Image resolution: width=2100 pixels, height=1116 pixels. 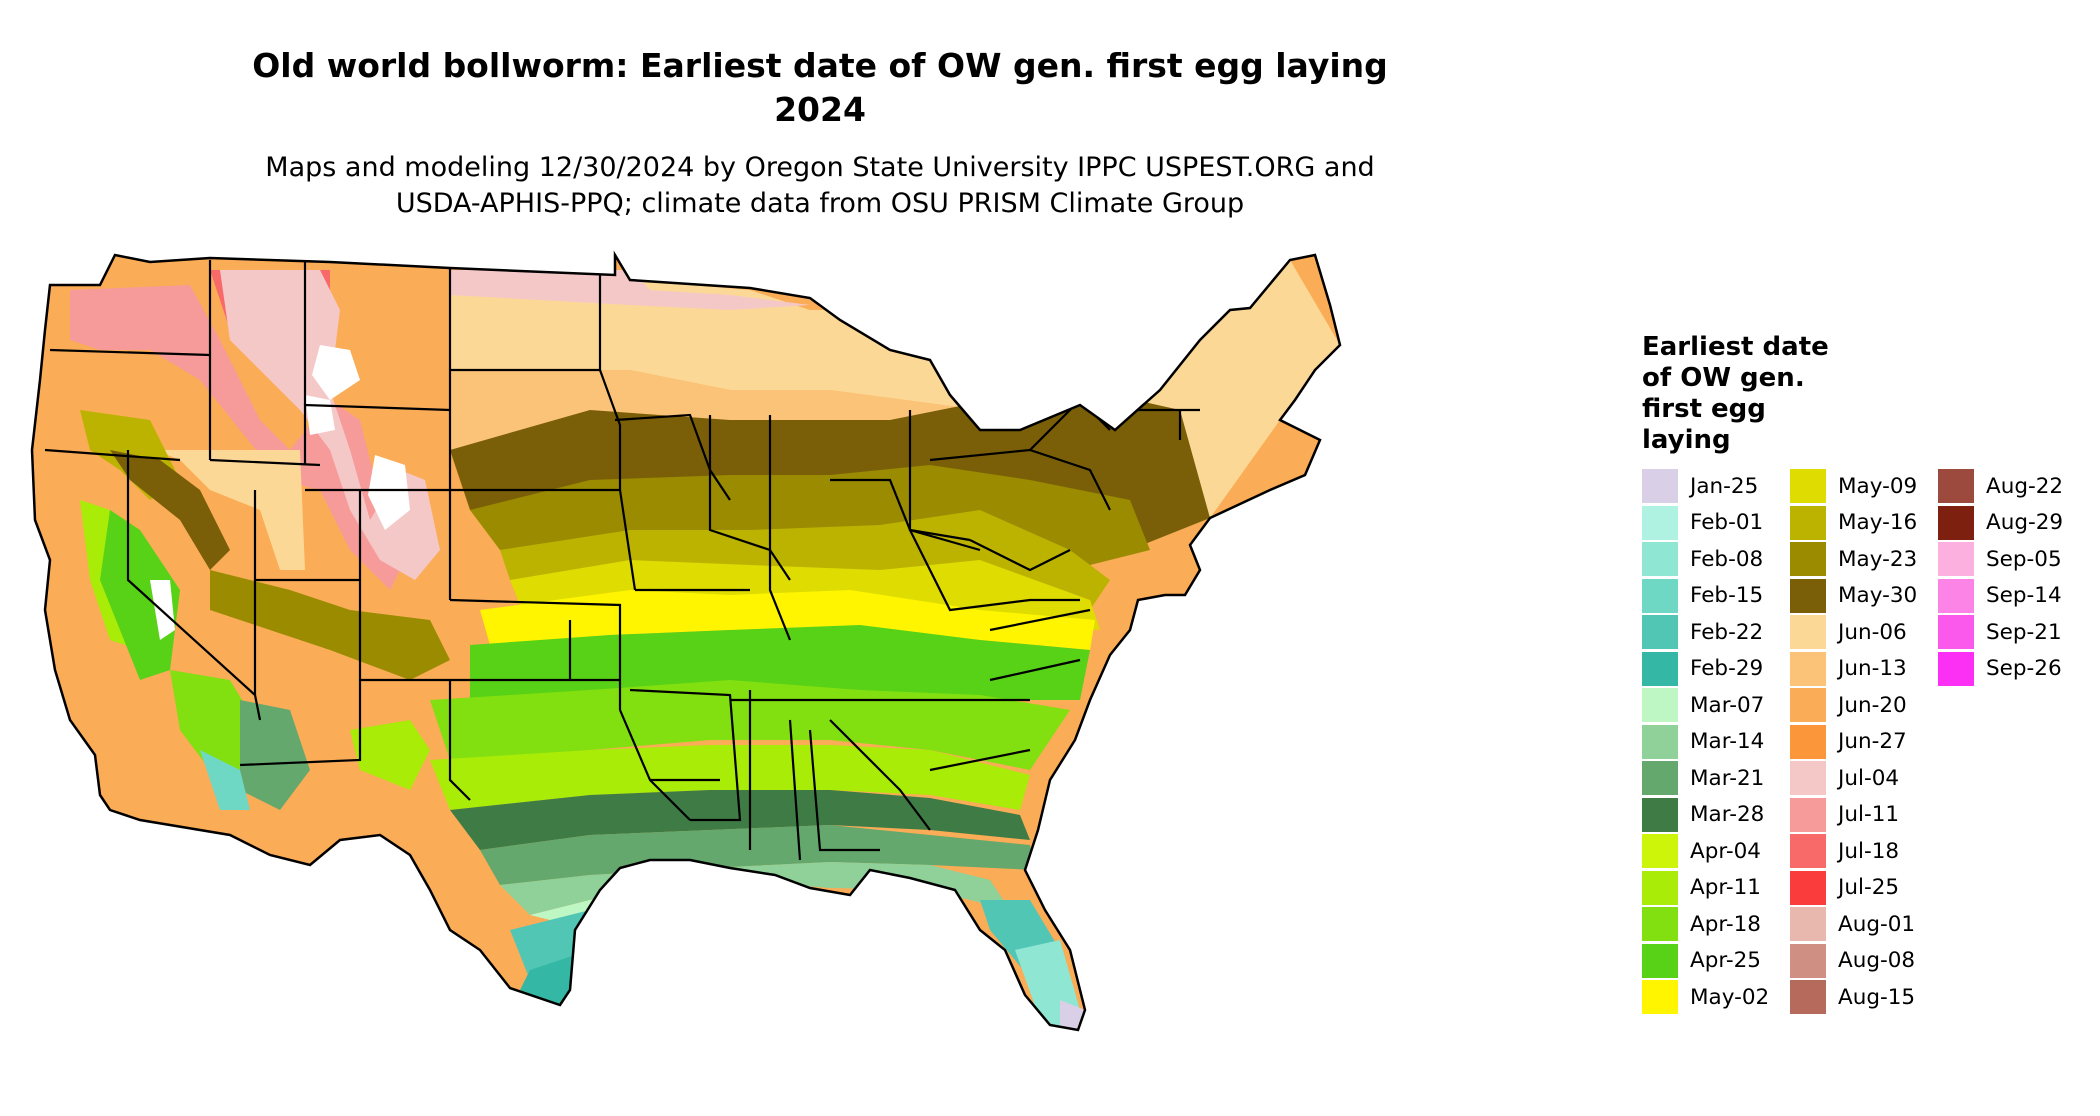 What do you see at coordinates (1877, 997) in the screenshot?
I see `legend-label: Aug-15` at bounding box center [1877, 997].